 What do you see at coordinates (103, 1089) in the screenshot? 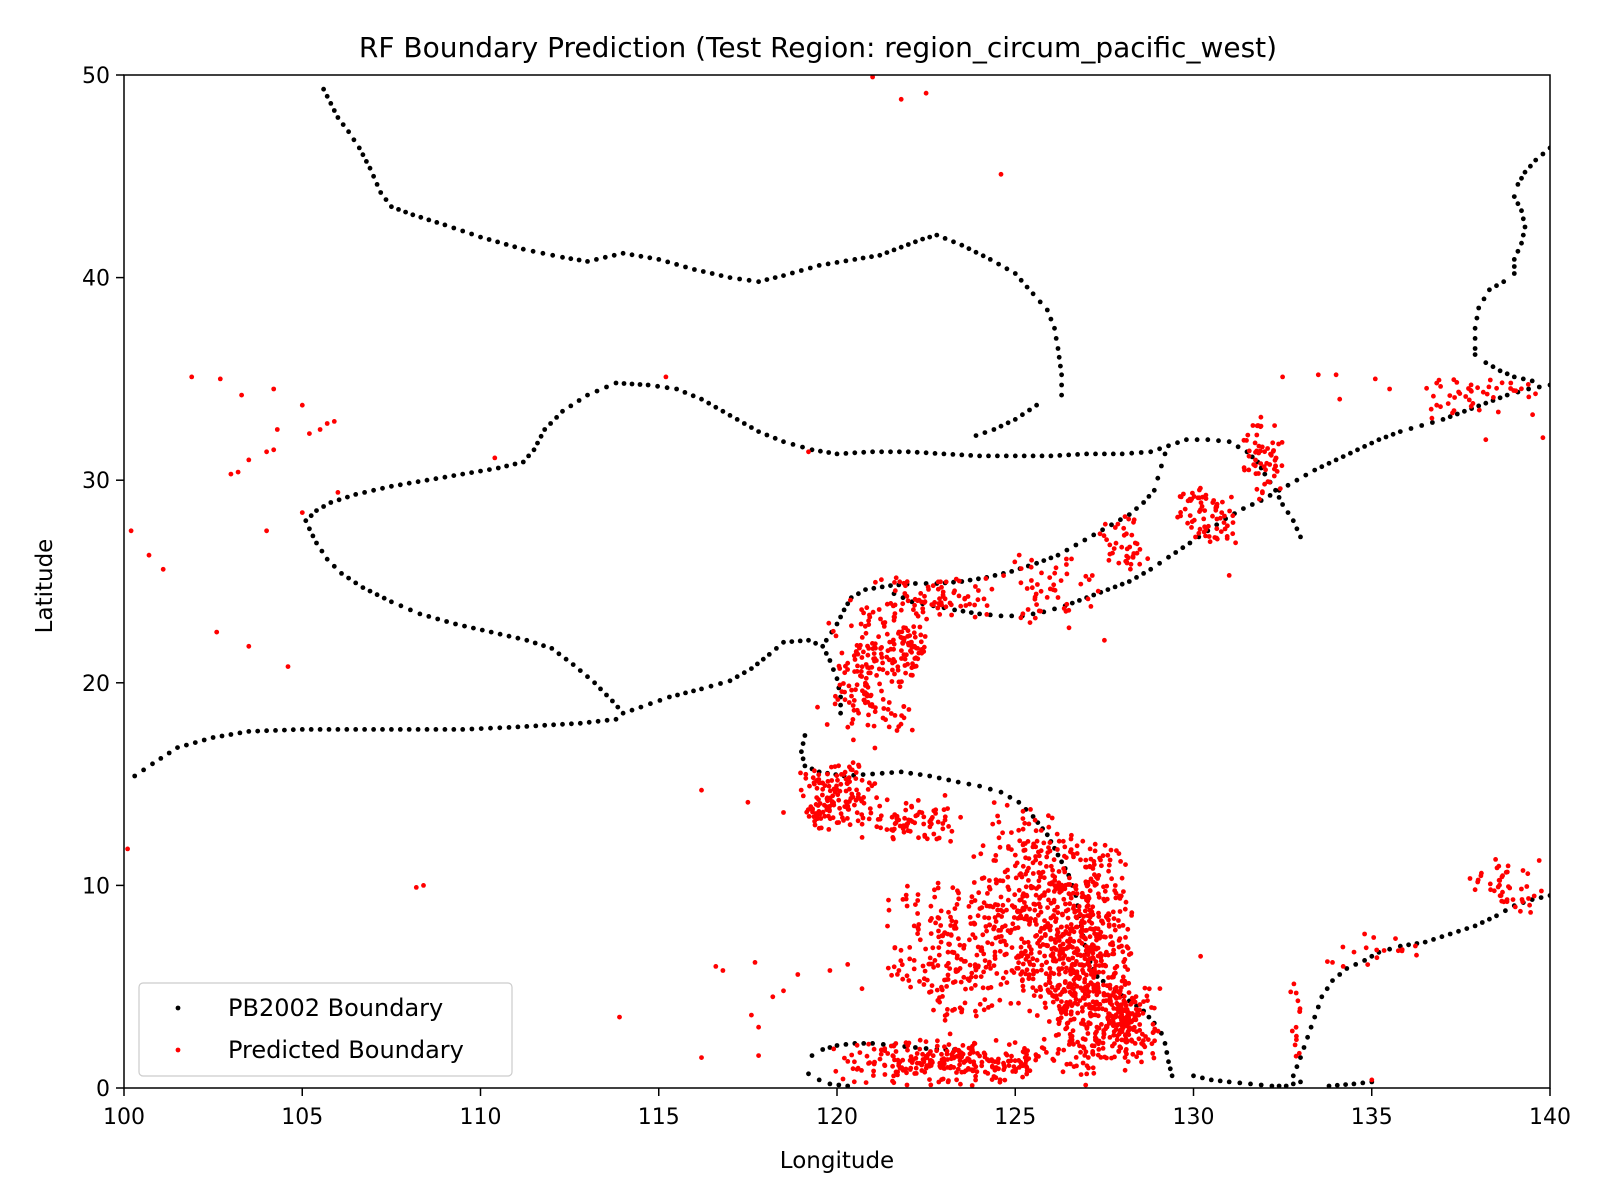
I see `y-tick-label-0: 0` at bounding box center [103, 1089].